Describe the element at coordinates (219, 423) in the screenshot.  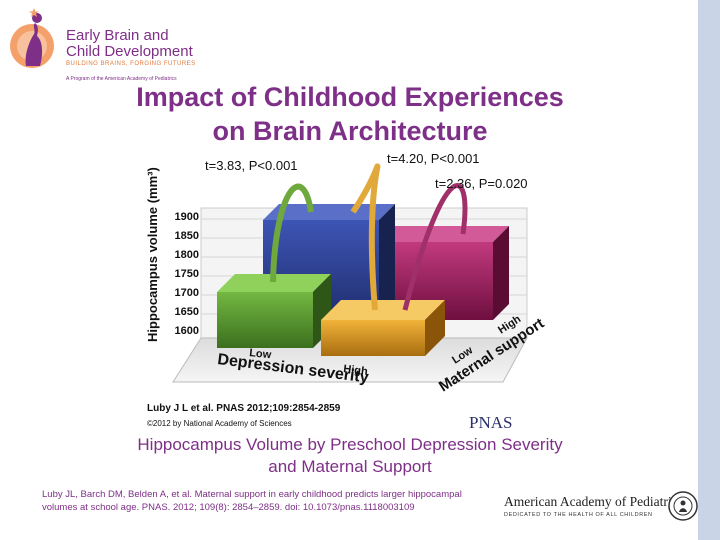
I see `chart-copyright: ©2012 by National Academy of Sciences` at that location.